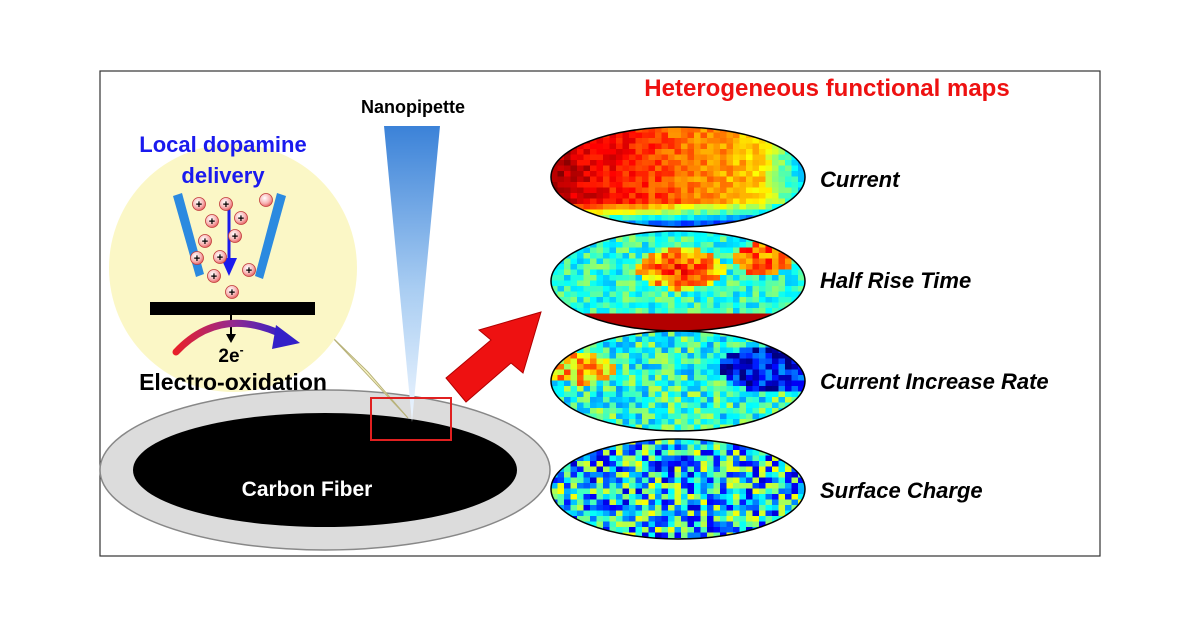 This screenshot has width=1200, height=628. What do you see at coordinates (411, 419) in the screenshot?
I see `zoom-region-box` at bounding box center [411, 419].